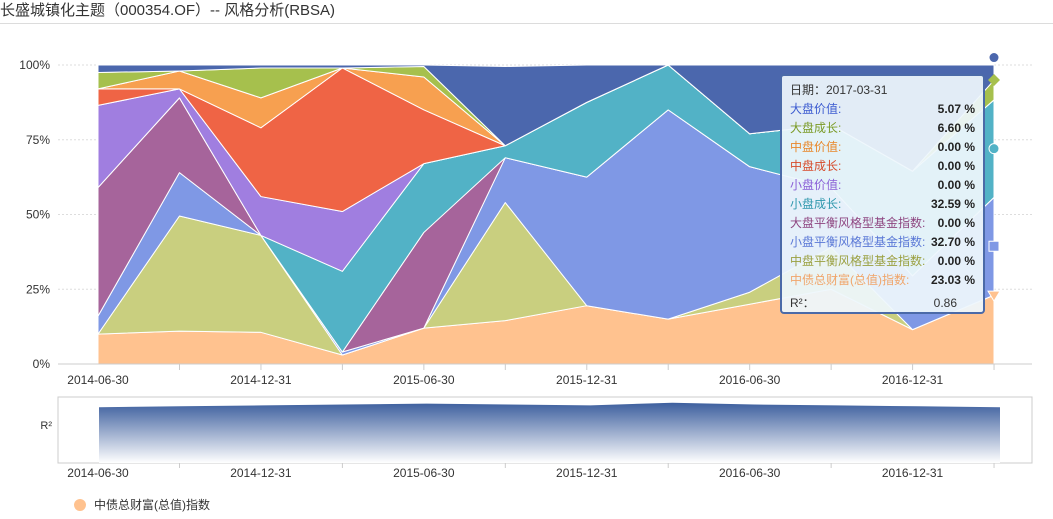 The height and width of the screenshot is (519, 1053). Describe the element at coordinates (98, 380) in the screenshot. I see `x-tick-label: 2014-06-30` at that location.